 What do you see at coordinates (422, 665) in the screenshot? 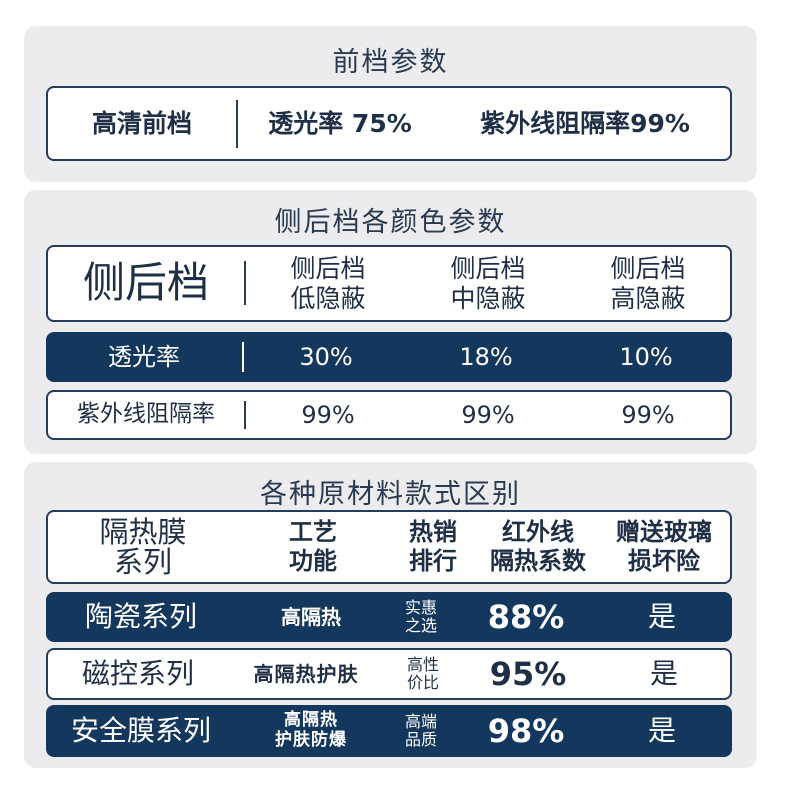
I see `magnetron-rank-line1: 高性` at bounding box center [422, 665].